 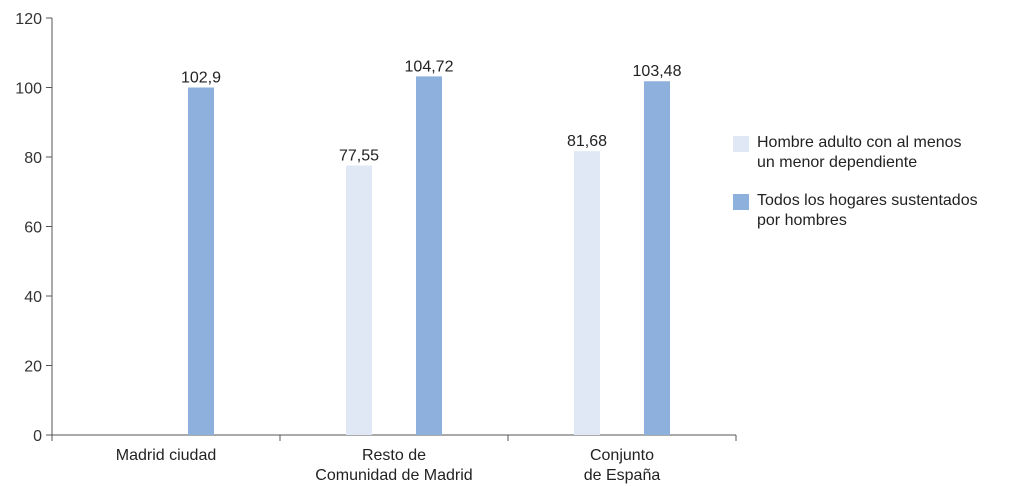 What do you see at coordinates (28, 89) in the screenshot?
I see `y-tick-label: 100` at bounding box center [28, 89].